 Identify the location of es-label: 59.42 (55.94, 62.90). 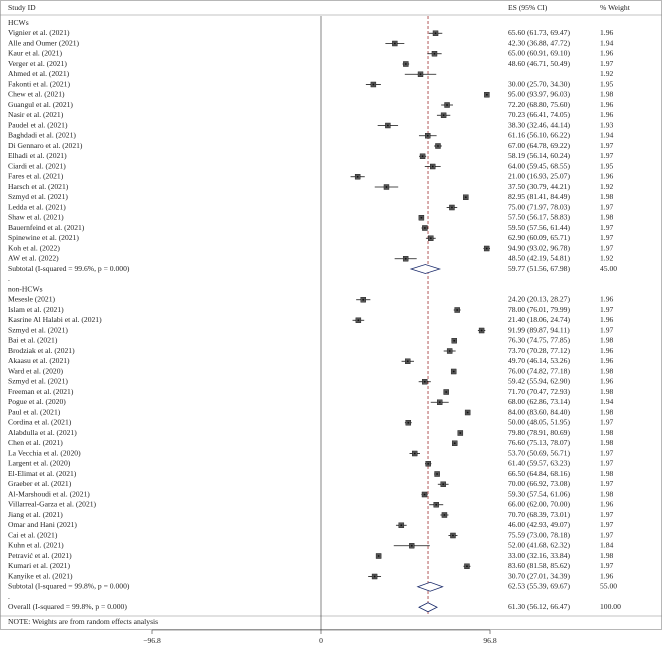
(539, 381).